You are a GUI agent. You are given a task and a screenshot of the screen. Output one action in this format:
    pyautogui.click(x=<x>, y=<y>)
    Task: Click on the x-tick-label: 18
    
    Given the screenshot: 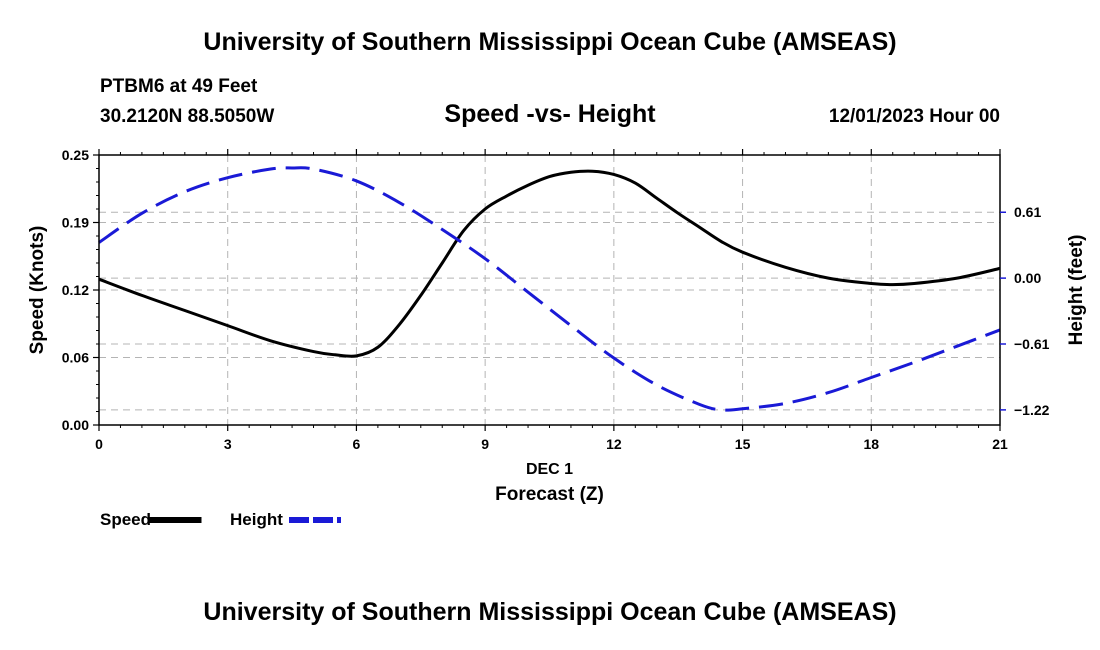 What is the action you would take?
    pyautogui.click(x=871, y=444)
    